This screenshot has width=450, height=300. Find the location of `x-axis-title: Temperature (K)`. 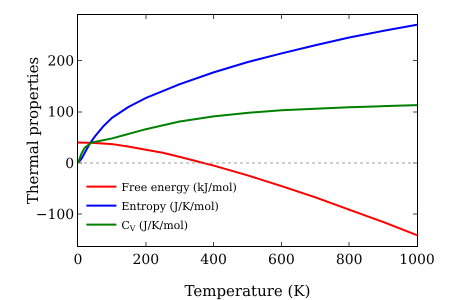

x-axis-title: Temperature (K) is located at coordinates (247, 291).